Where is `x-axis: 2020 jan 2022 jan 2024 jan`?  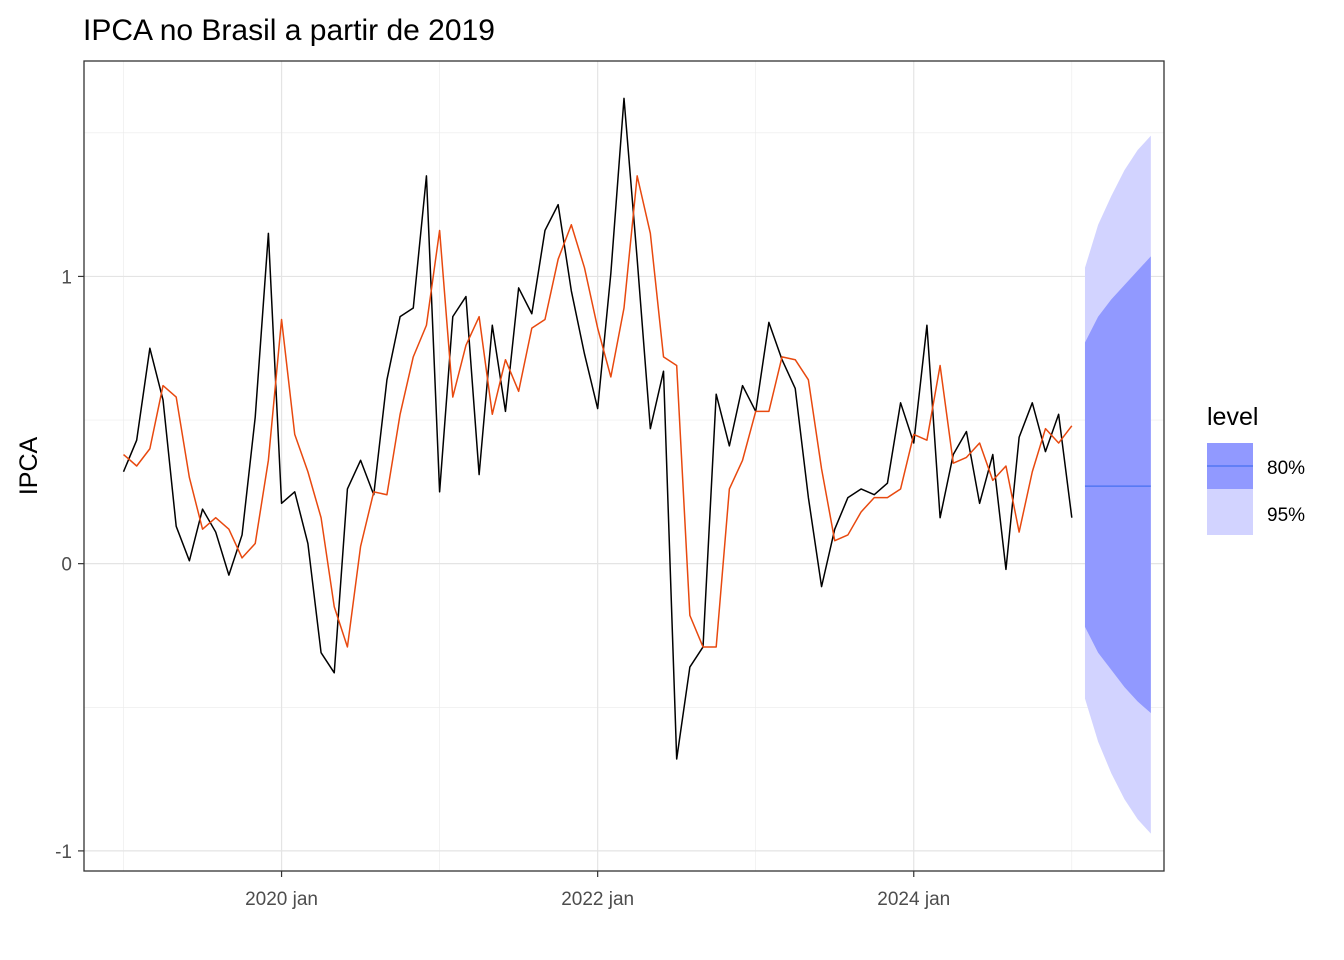
x-axis: 2020 jan 2022 jan 2024 jan is located at coordinates (597, 890).